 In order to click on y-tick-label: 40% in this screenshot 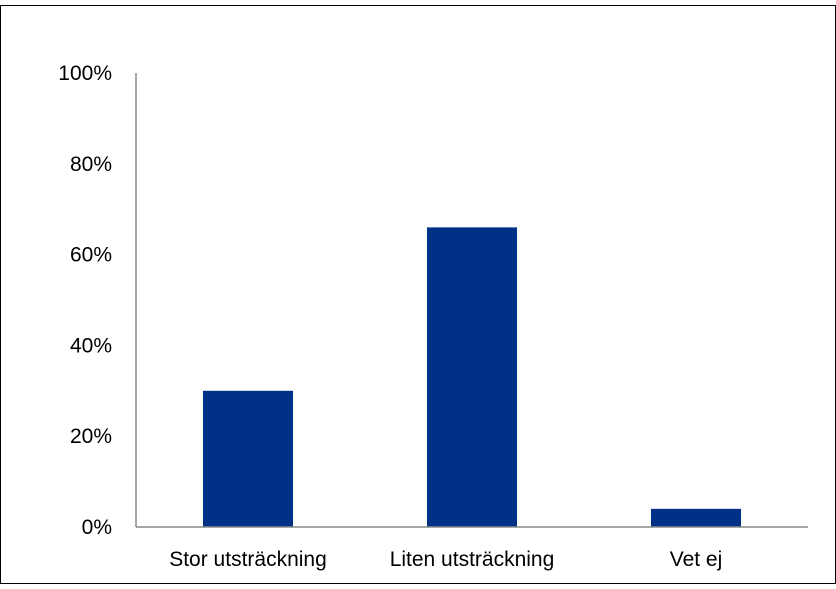, I will do `click(91, 345)`.